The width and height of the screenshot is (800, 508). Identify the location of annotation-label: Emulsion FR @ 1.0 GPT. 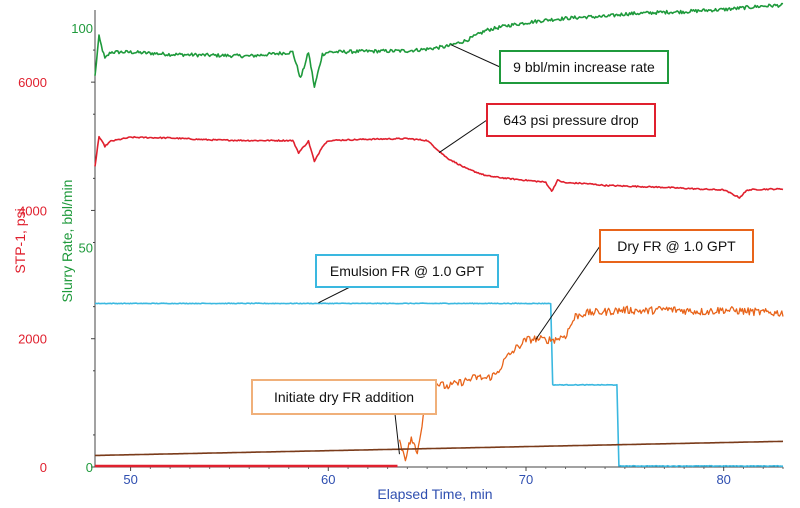
(407, 271).